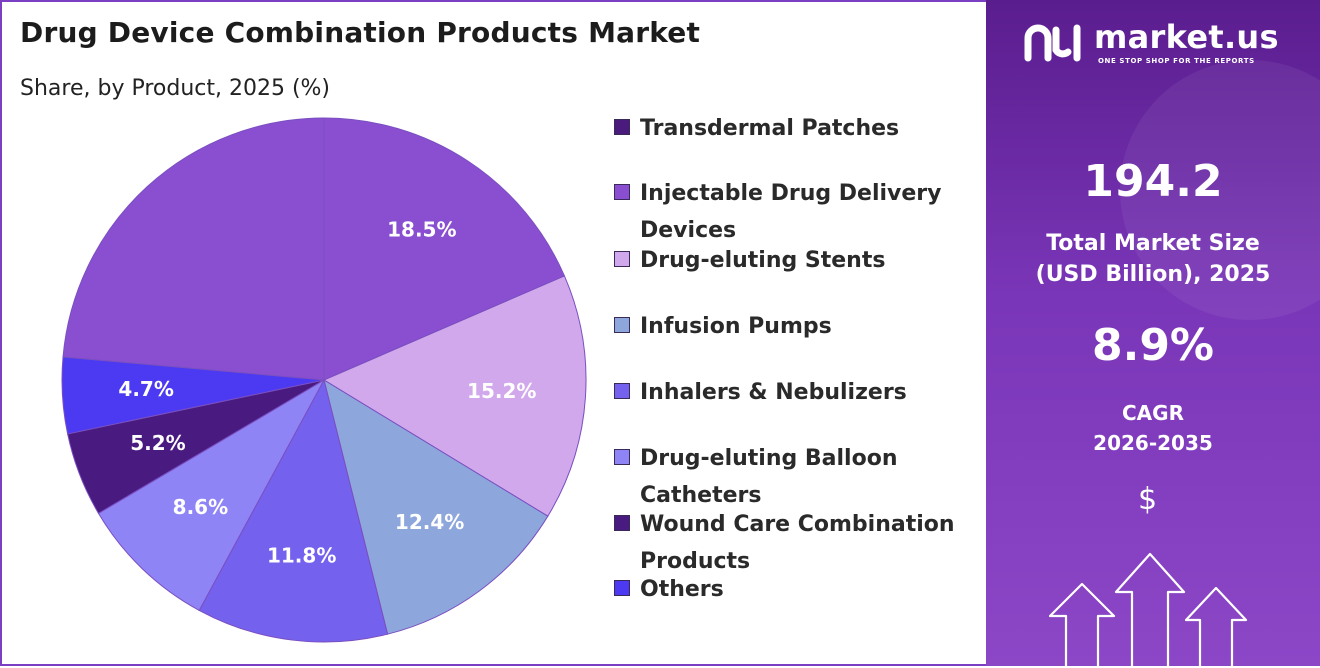 The width and height of the screenshot is (1320, 668). Describe the element at coordinates (810, 477) in the screenshot. I see `legend-label: Drug-eluting Balloon Catheters` at that location.